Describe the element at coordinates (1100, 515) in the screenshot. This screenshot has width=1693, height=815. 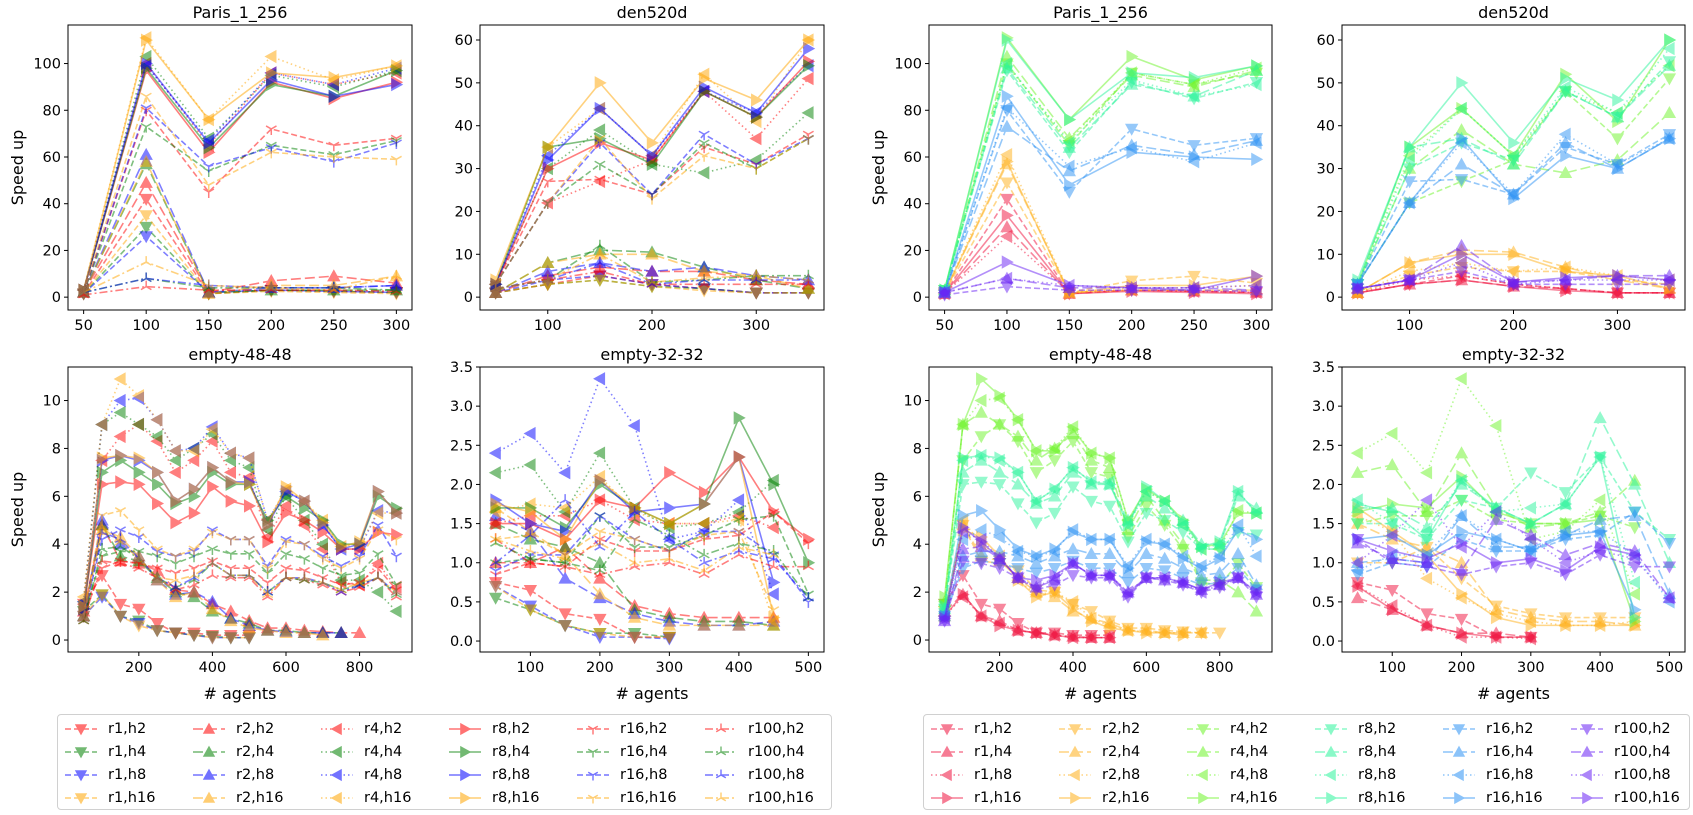
I see `series-r4-h2` at that location.